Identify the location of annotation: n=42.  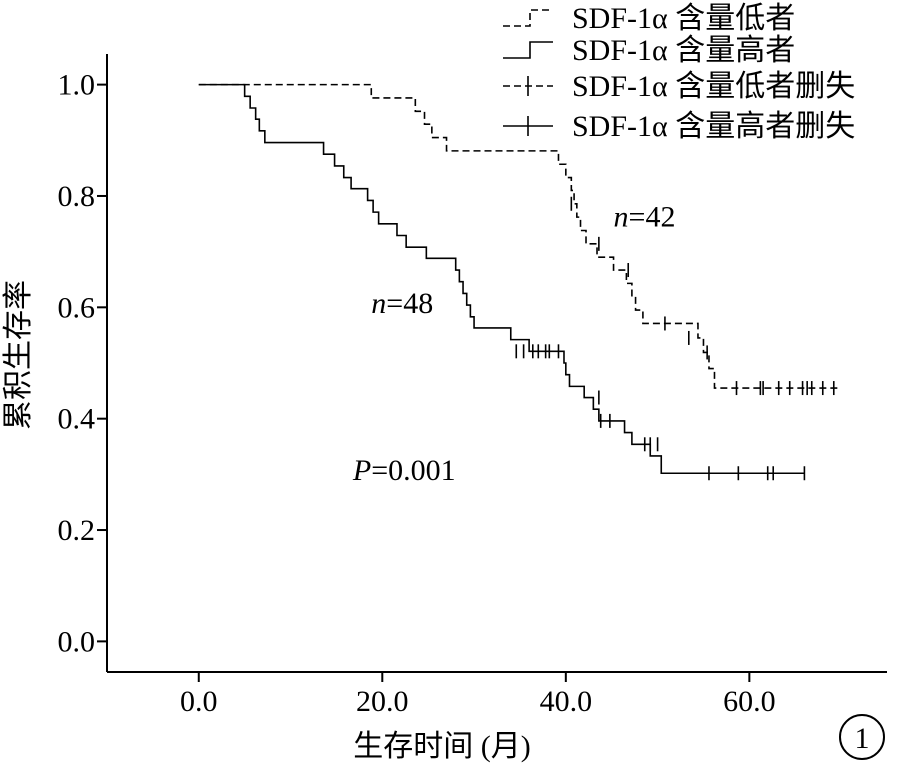
(645, 217).